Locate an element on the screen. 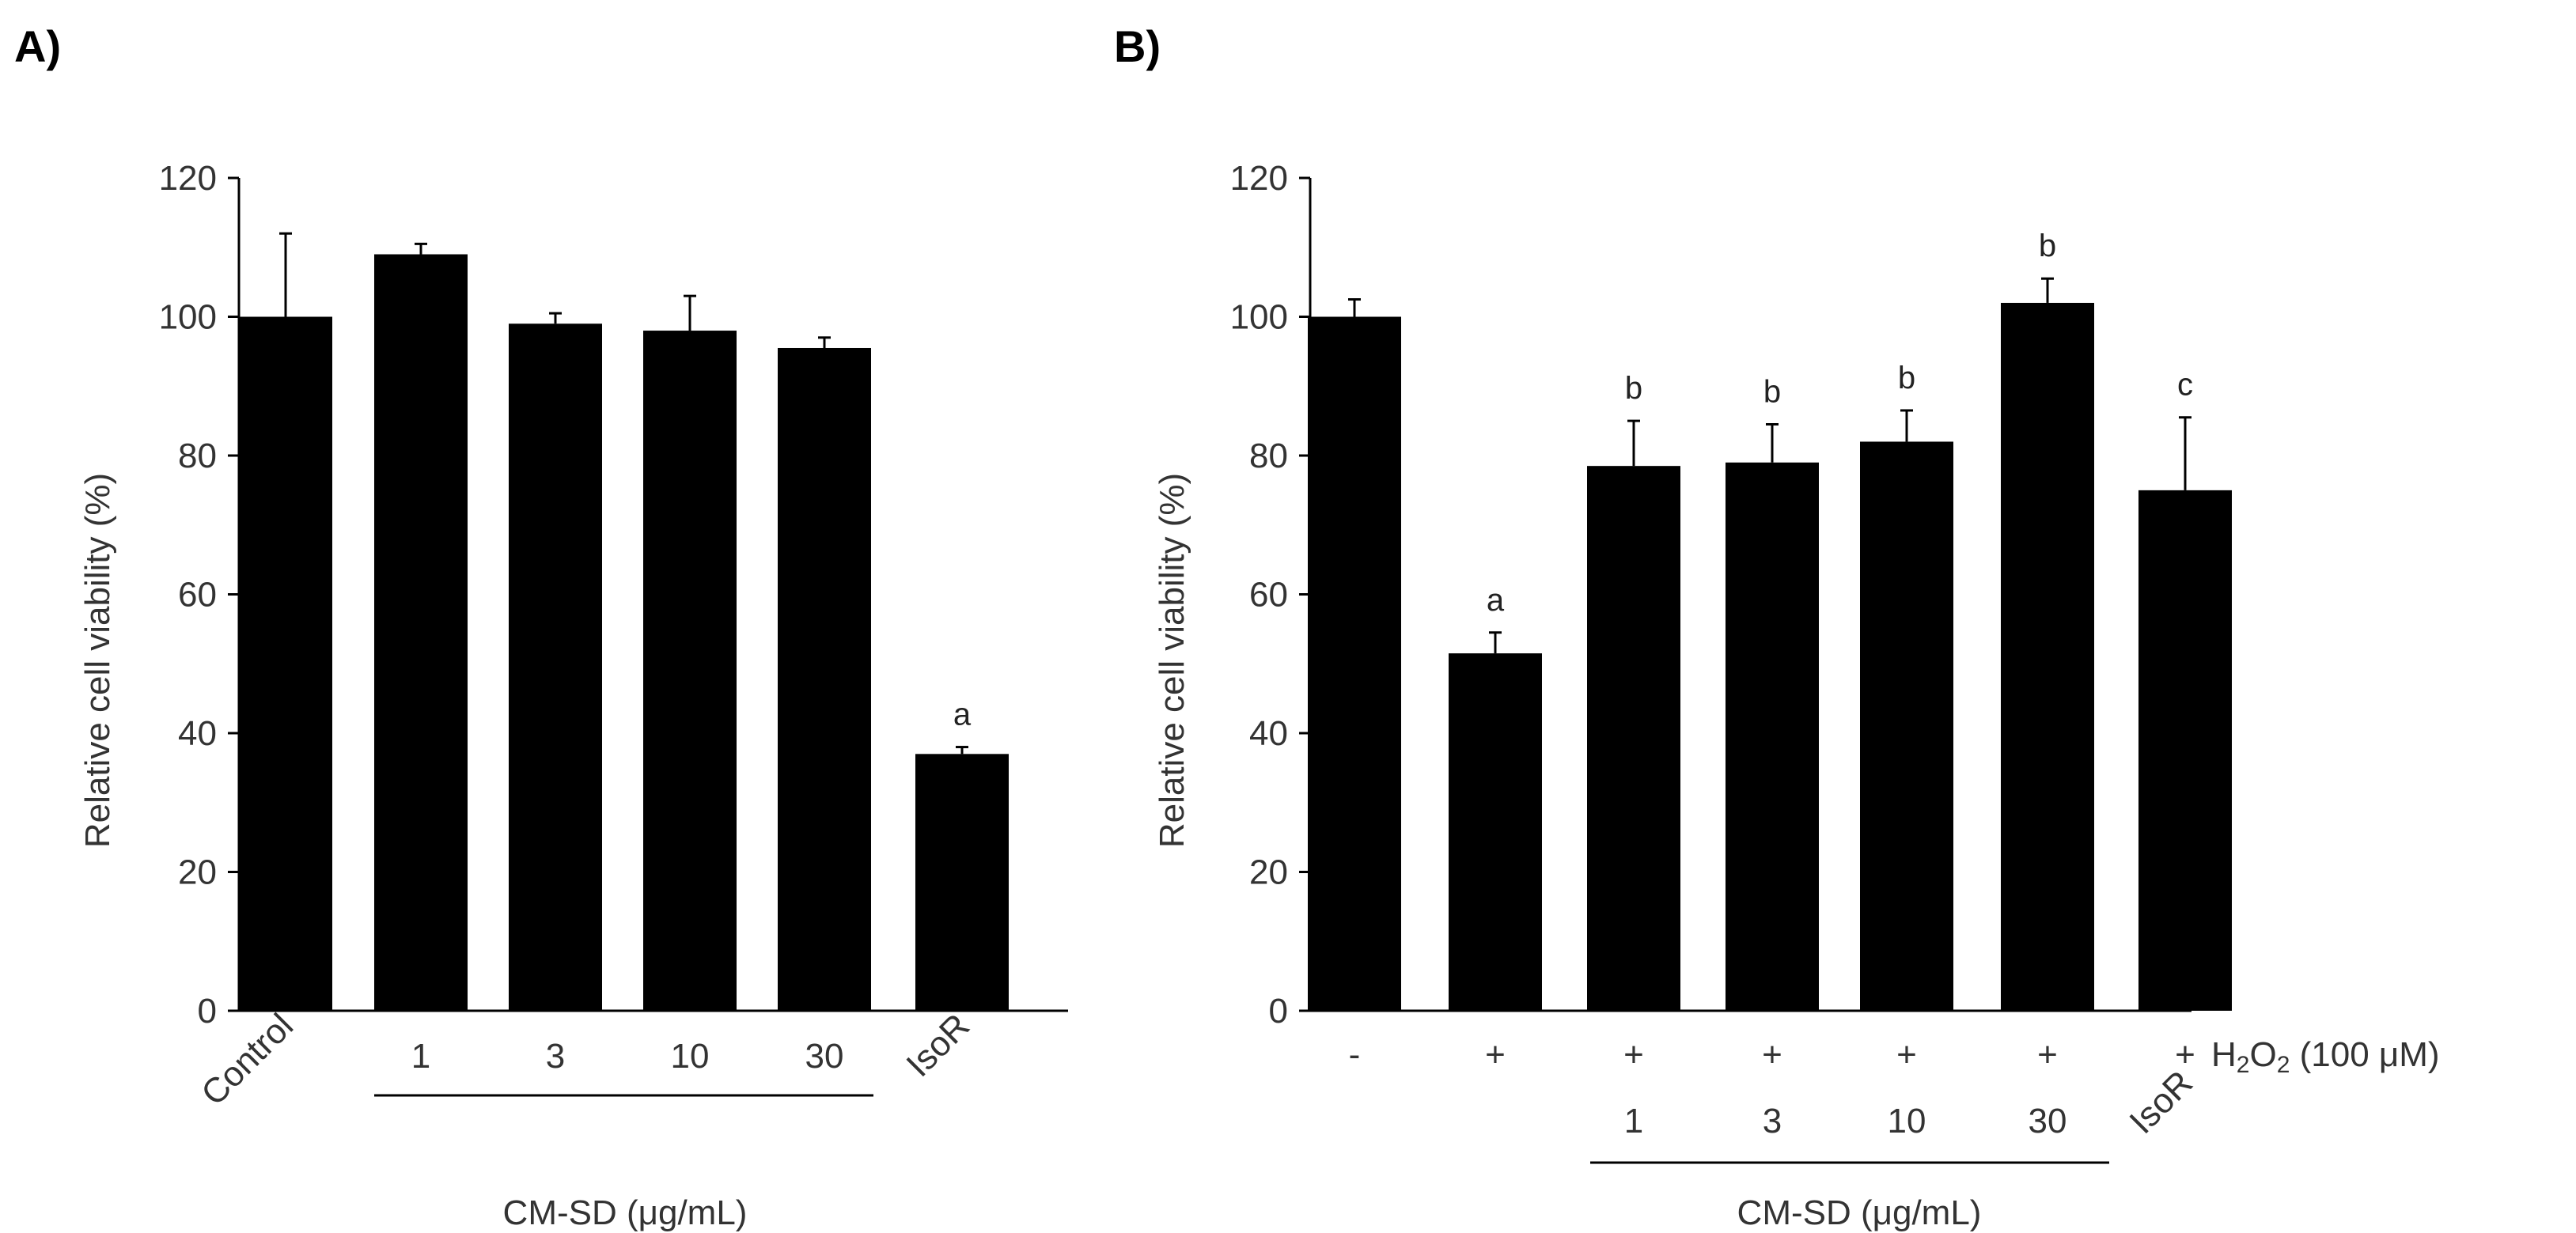 The width and height of the screenshot is (2576, 1233). panel-b-y-tick-label: 120 is located at coordinates (1259, 178).